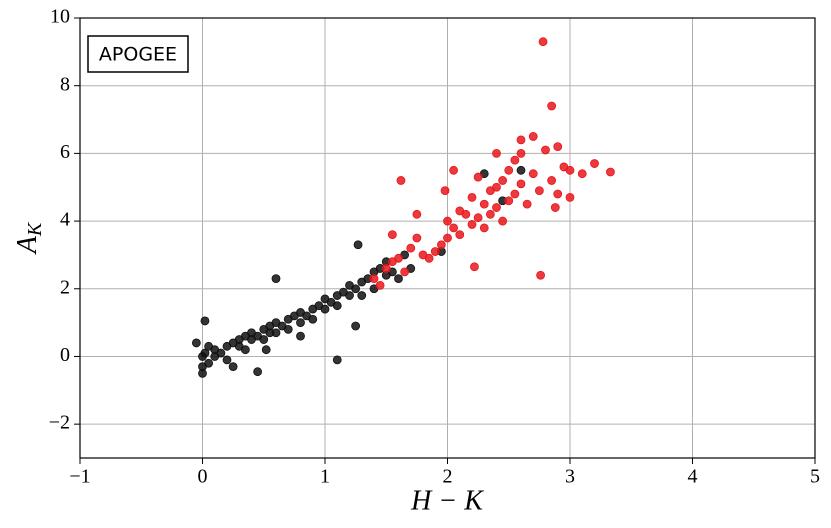 This screenshot has width=831, height=528. What do you see at coordinates (447, 500) in the screenshot?
I see `x-axis-label: H − K` at bounding box center [447, 500].